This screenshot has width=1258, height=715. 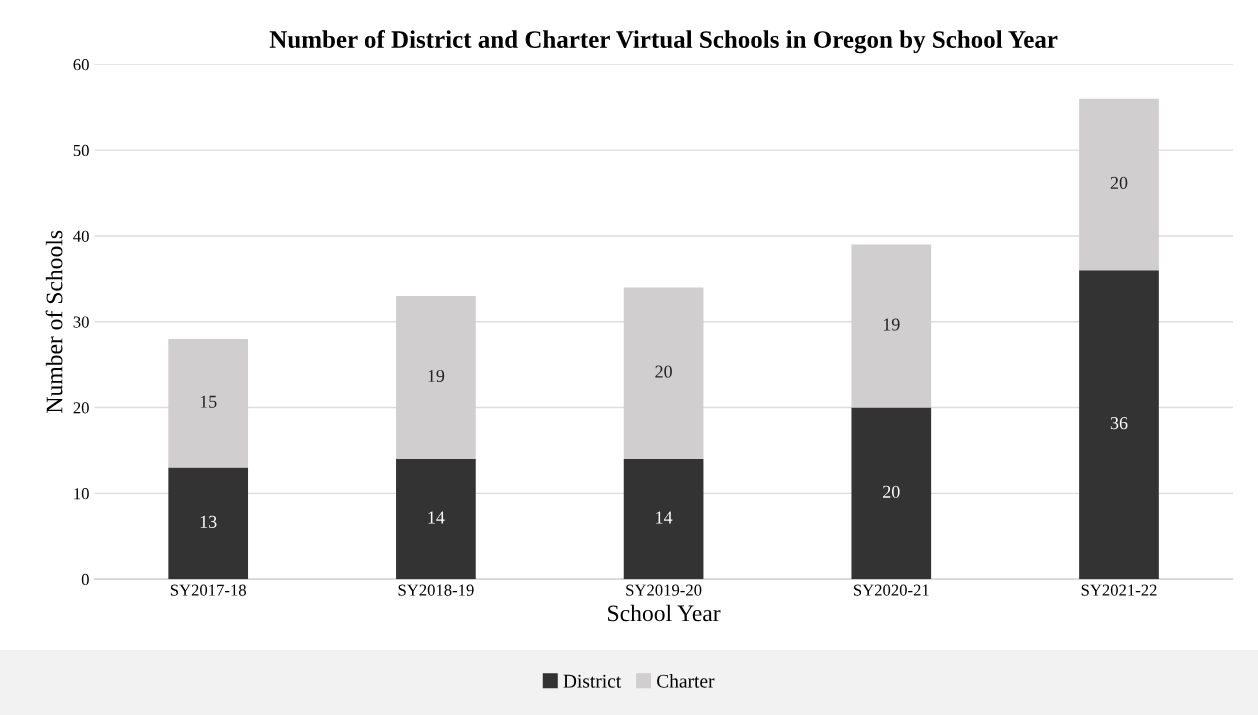 What do you see at coordinates (686, 681) in the screenshot?
I see `legend-label: Charter` at bounding box center [686, 681].